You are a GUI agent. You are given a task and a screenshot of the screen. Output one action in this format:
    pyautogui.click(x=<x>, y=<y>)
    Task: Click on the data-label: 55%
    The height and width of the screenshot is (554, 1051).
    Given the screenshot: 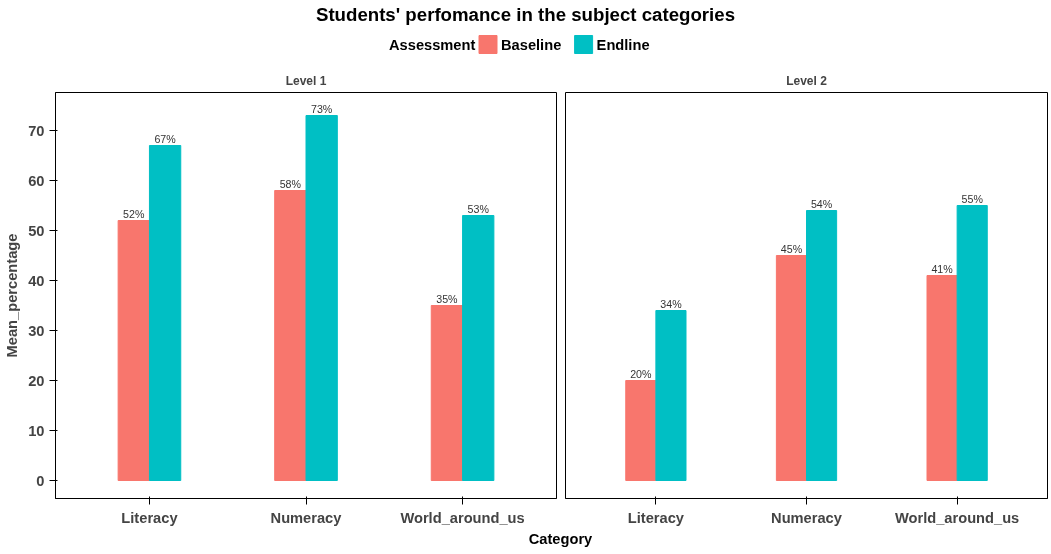 What is the action you would take?
    pyautogui.click(x=972, y=198)
    